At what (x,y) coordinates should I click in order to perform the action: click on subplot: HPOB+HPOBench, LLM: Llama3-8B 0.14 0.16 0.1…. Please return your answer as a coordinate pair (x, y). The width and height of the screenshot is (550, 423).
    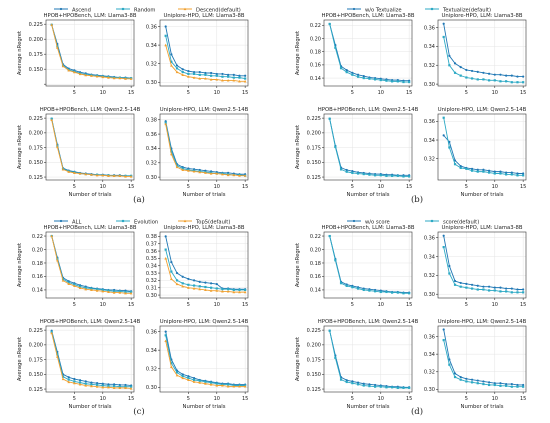
    Looking at the image, I should click on (355, 54).